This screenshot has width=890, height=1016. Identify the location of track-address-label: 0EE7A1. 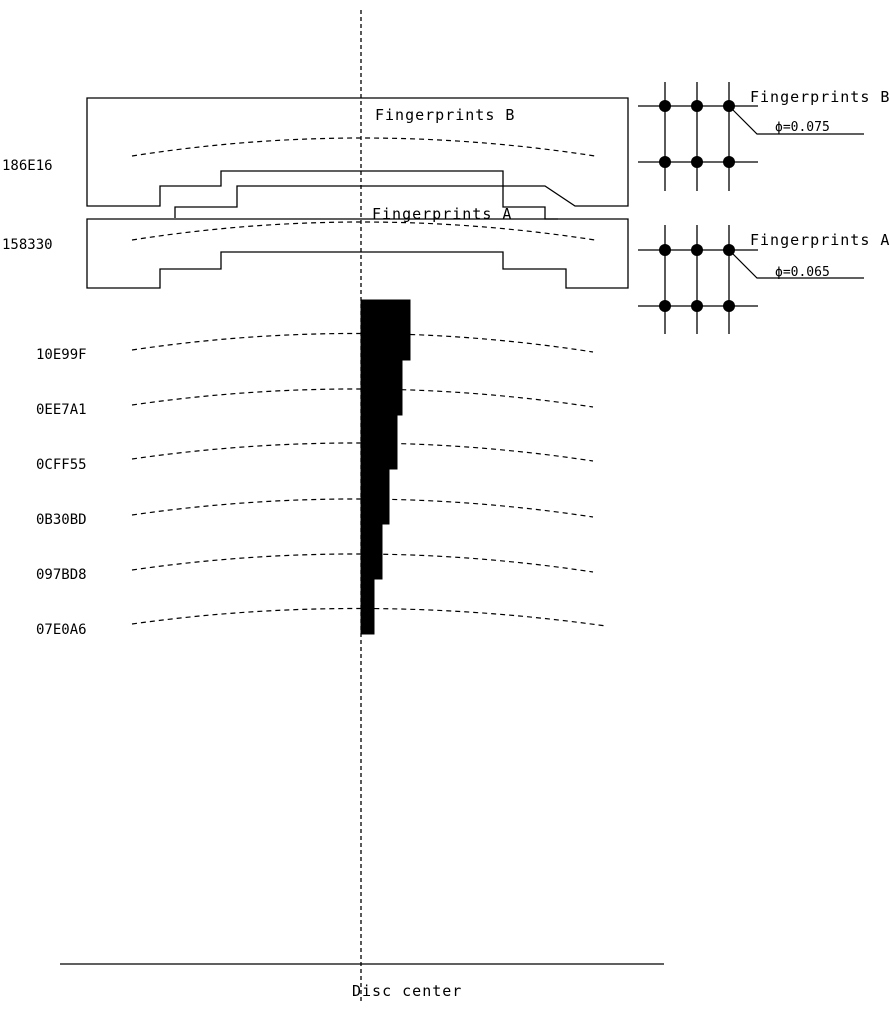
(61, 410).